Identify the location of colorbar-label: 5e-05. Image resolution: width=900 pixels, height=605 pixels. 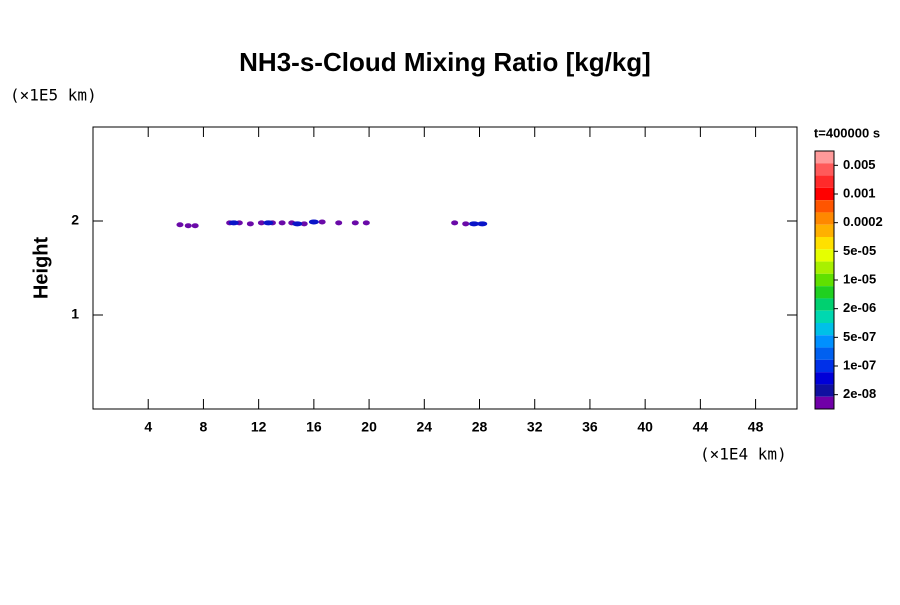
(859, 250).